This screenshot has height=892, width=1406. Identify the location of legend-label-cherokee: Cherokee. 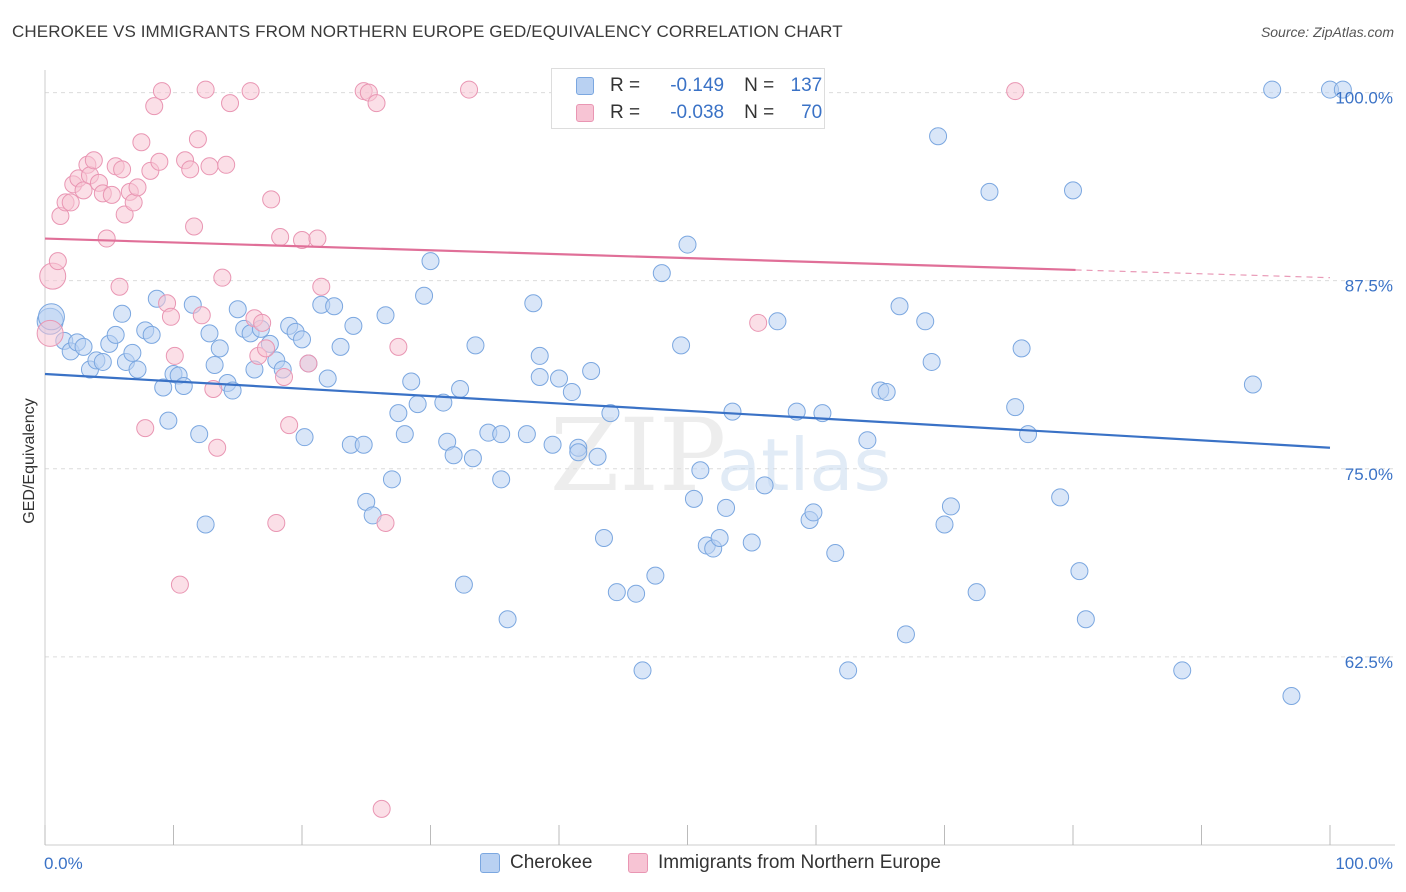
(551, 862).